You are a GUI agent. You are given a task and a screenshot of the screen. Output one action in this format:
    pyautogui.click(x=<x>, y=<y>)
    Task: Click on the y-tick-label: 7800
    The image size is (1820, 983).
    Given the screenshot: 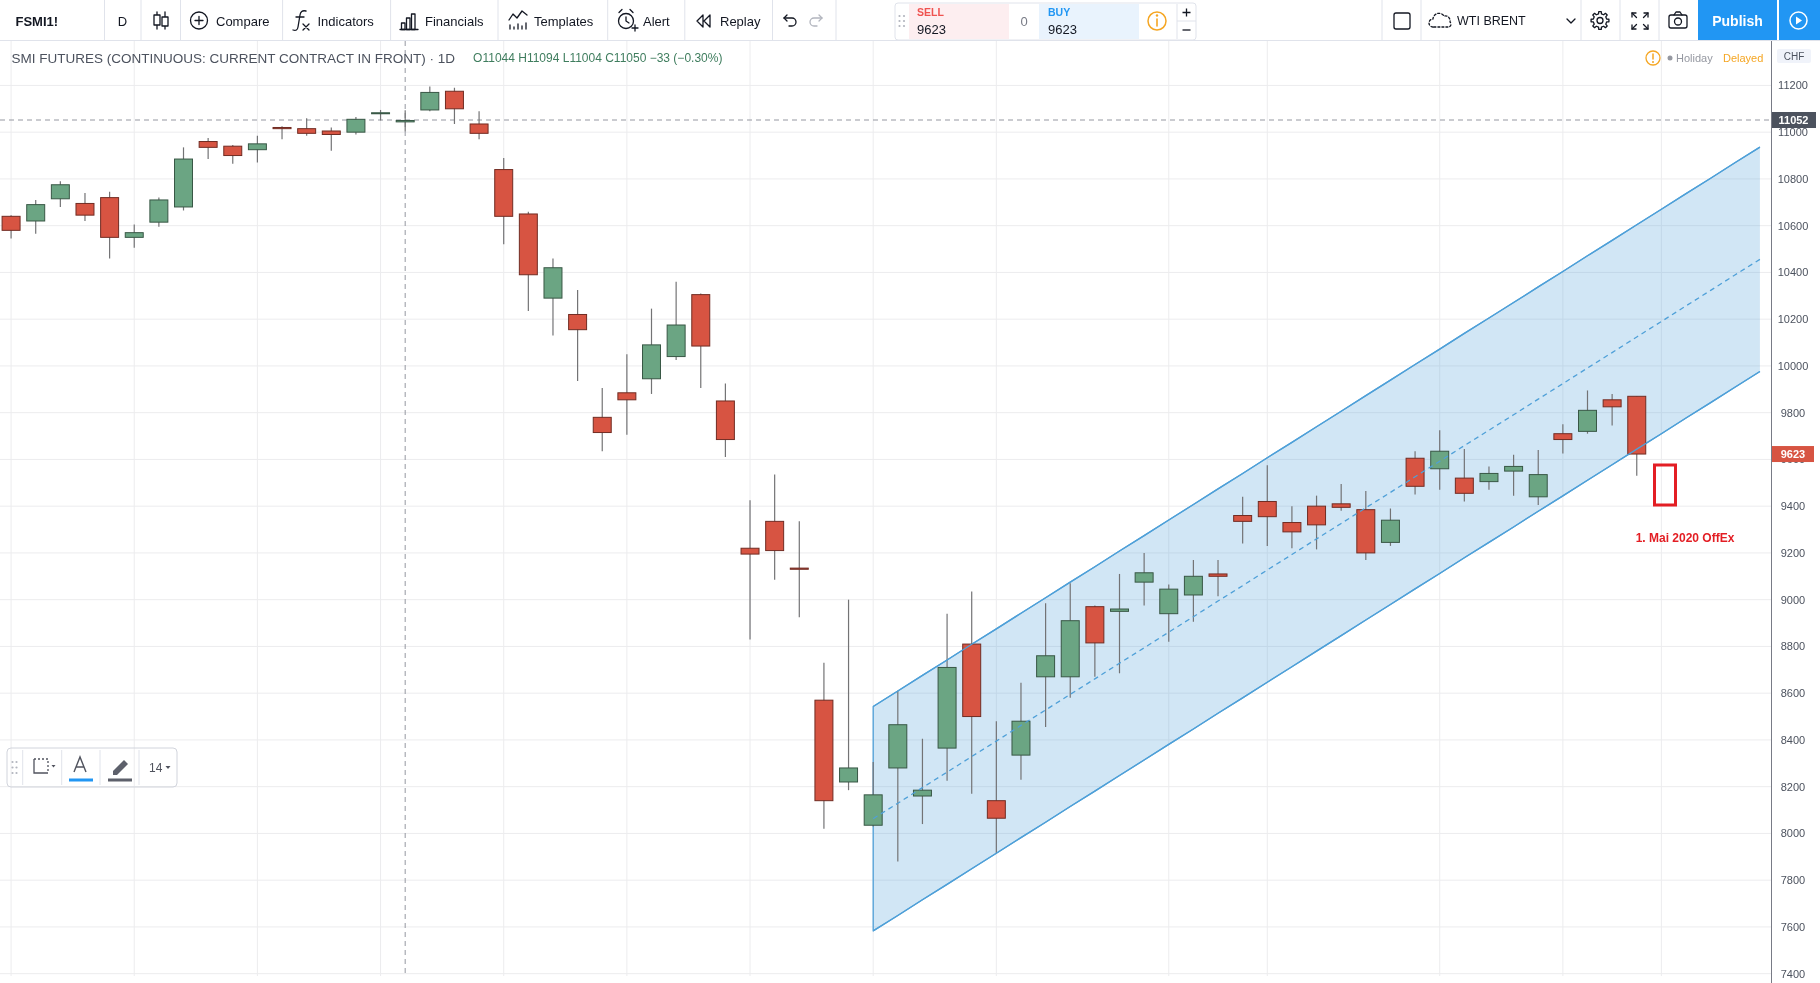 What is the action you would take?
    pyautogui.click(x=1793, y=880)
    